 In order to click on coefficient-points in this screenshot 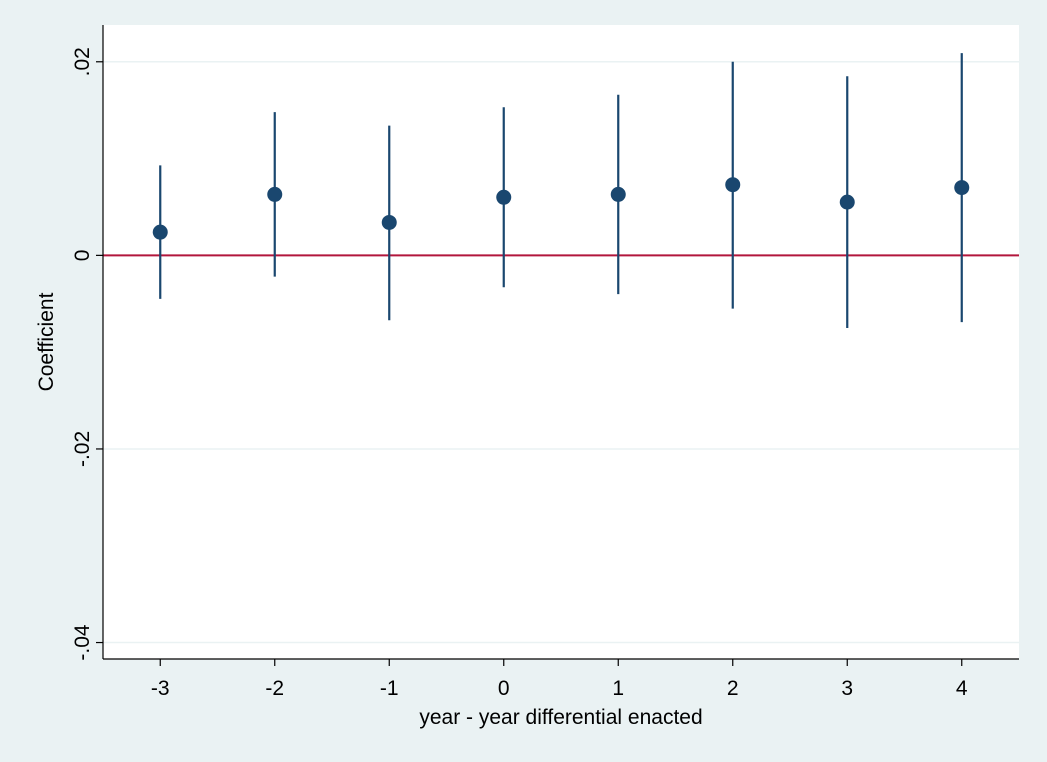, I will do `click(561, 208)`.